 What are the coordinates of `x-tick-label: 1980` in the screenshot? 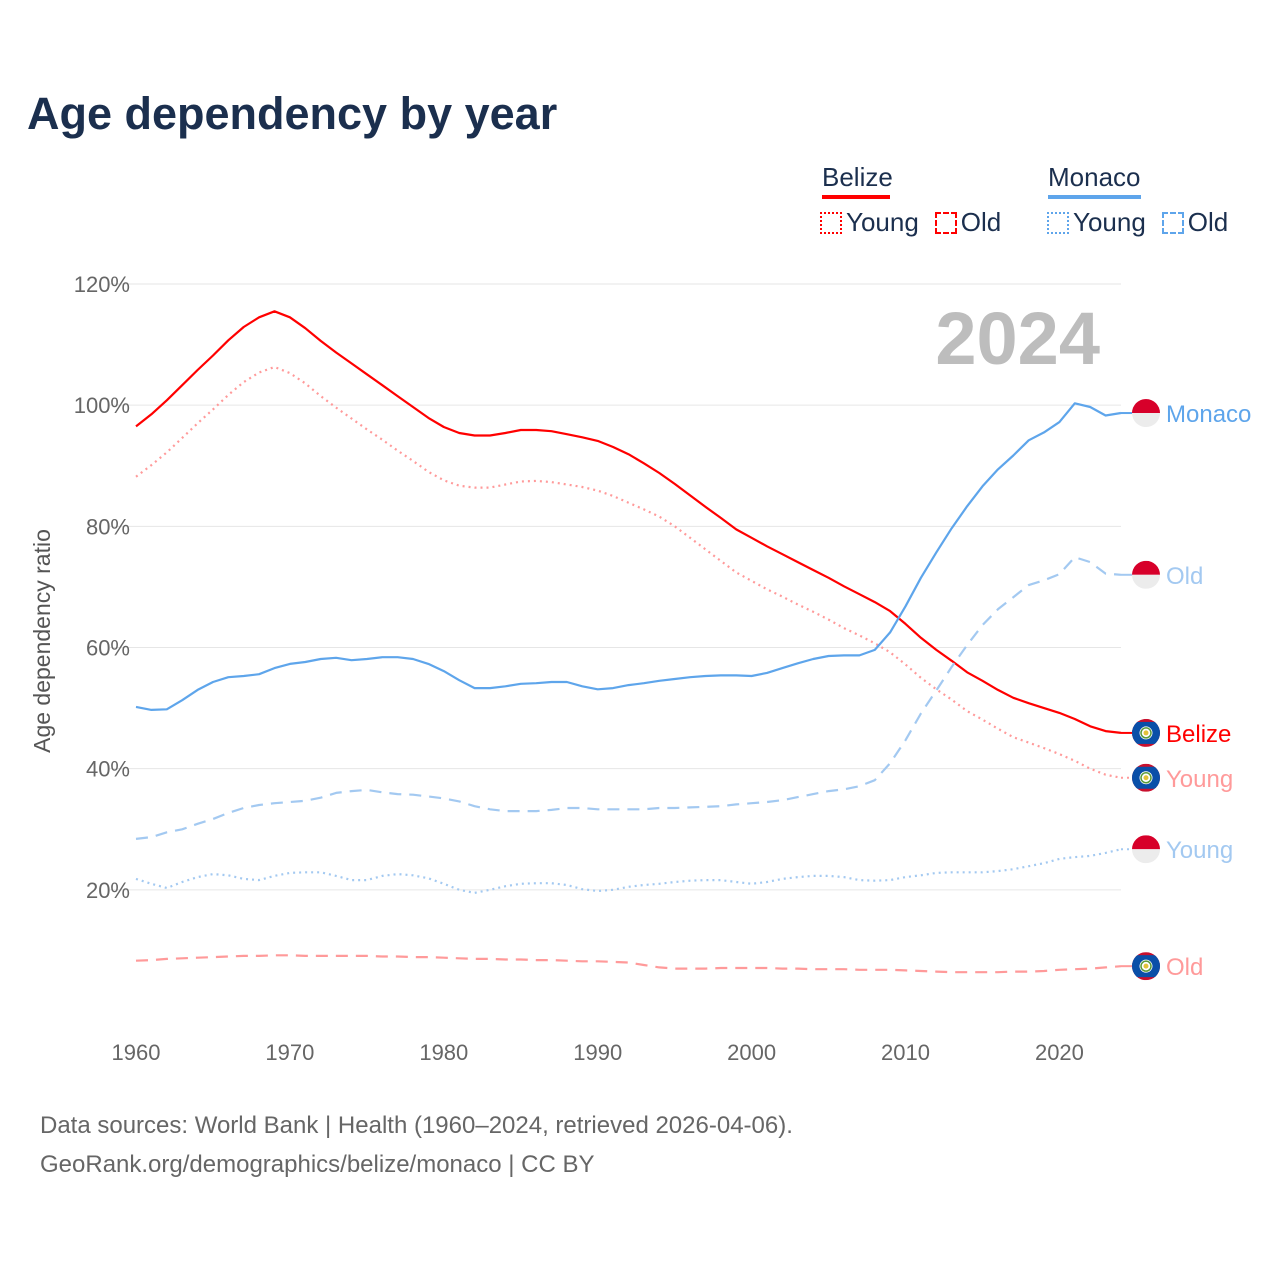 It's located at (443, 1052).